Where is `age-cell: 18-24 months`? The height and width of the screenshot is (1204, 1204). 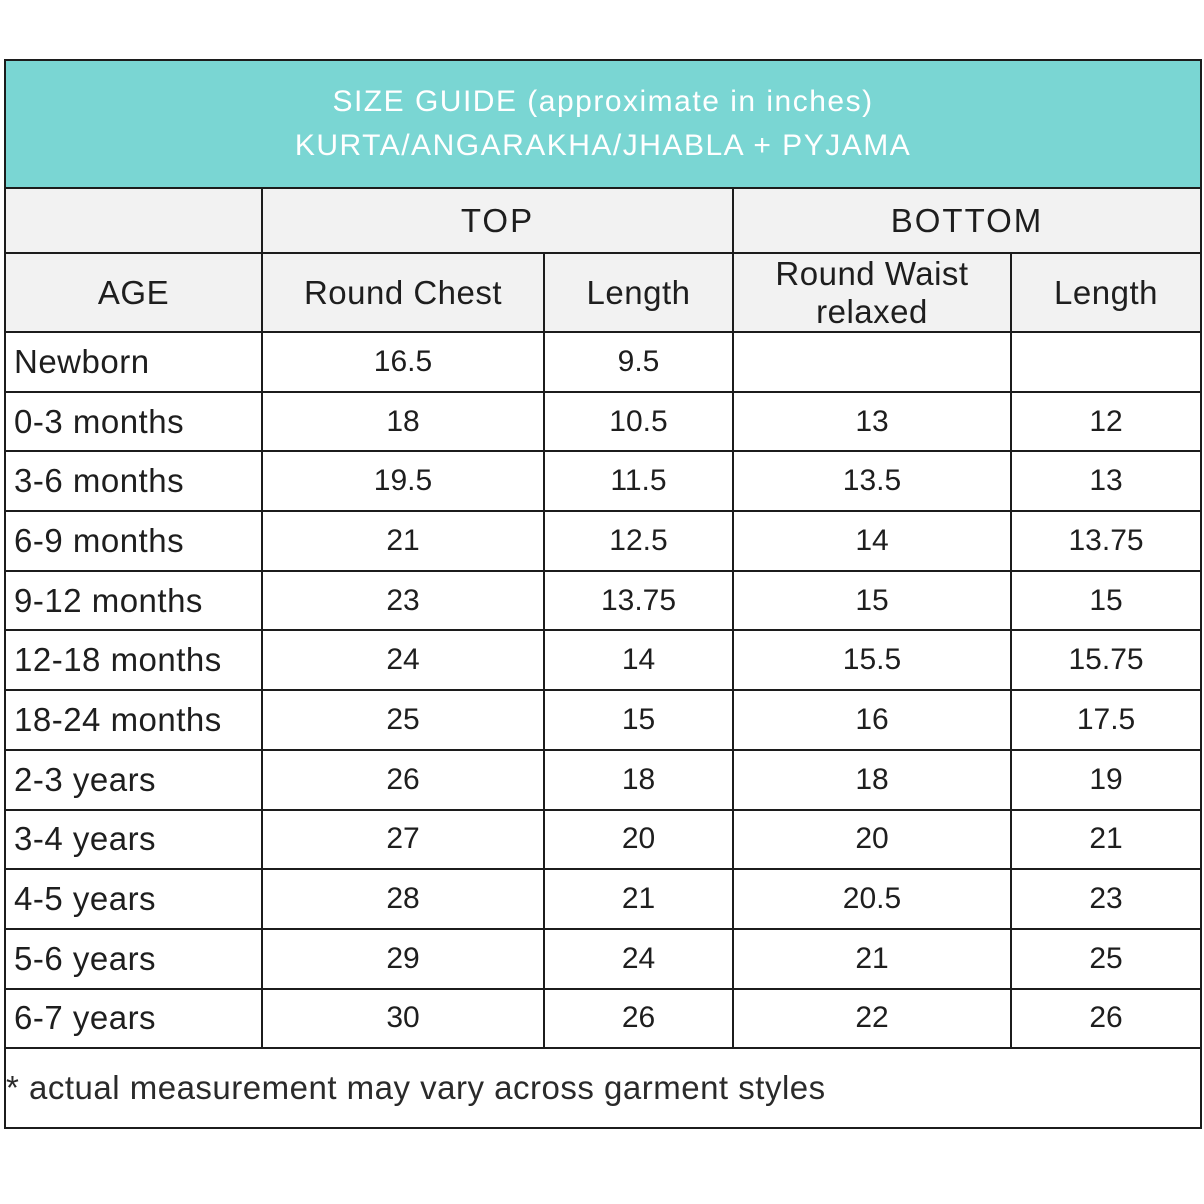
age-cell: 18-24 months is located at coordinates (133, 720).